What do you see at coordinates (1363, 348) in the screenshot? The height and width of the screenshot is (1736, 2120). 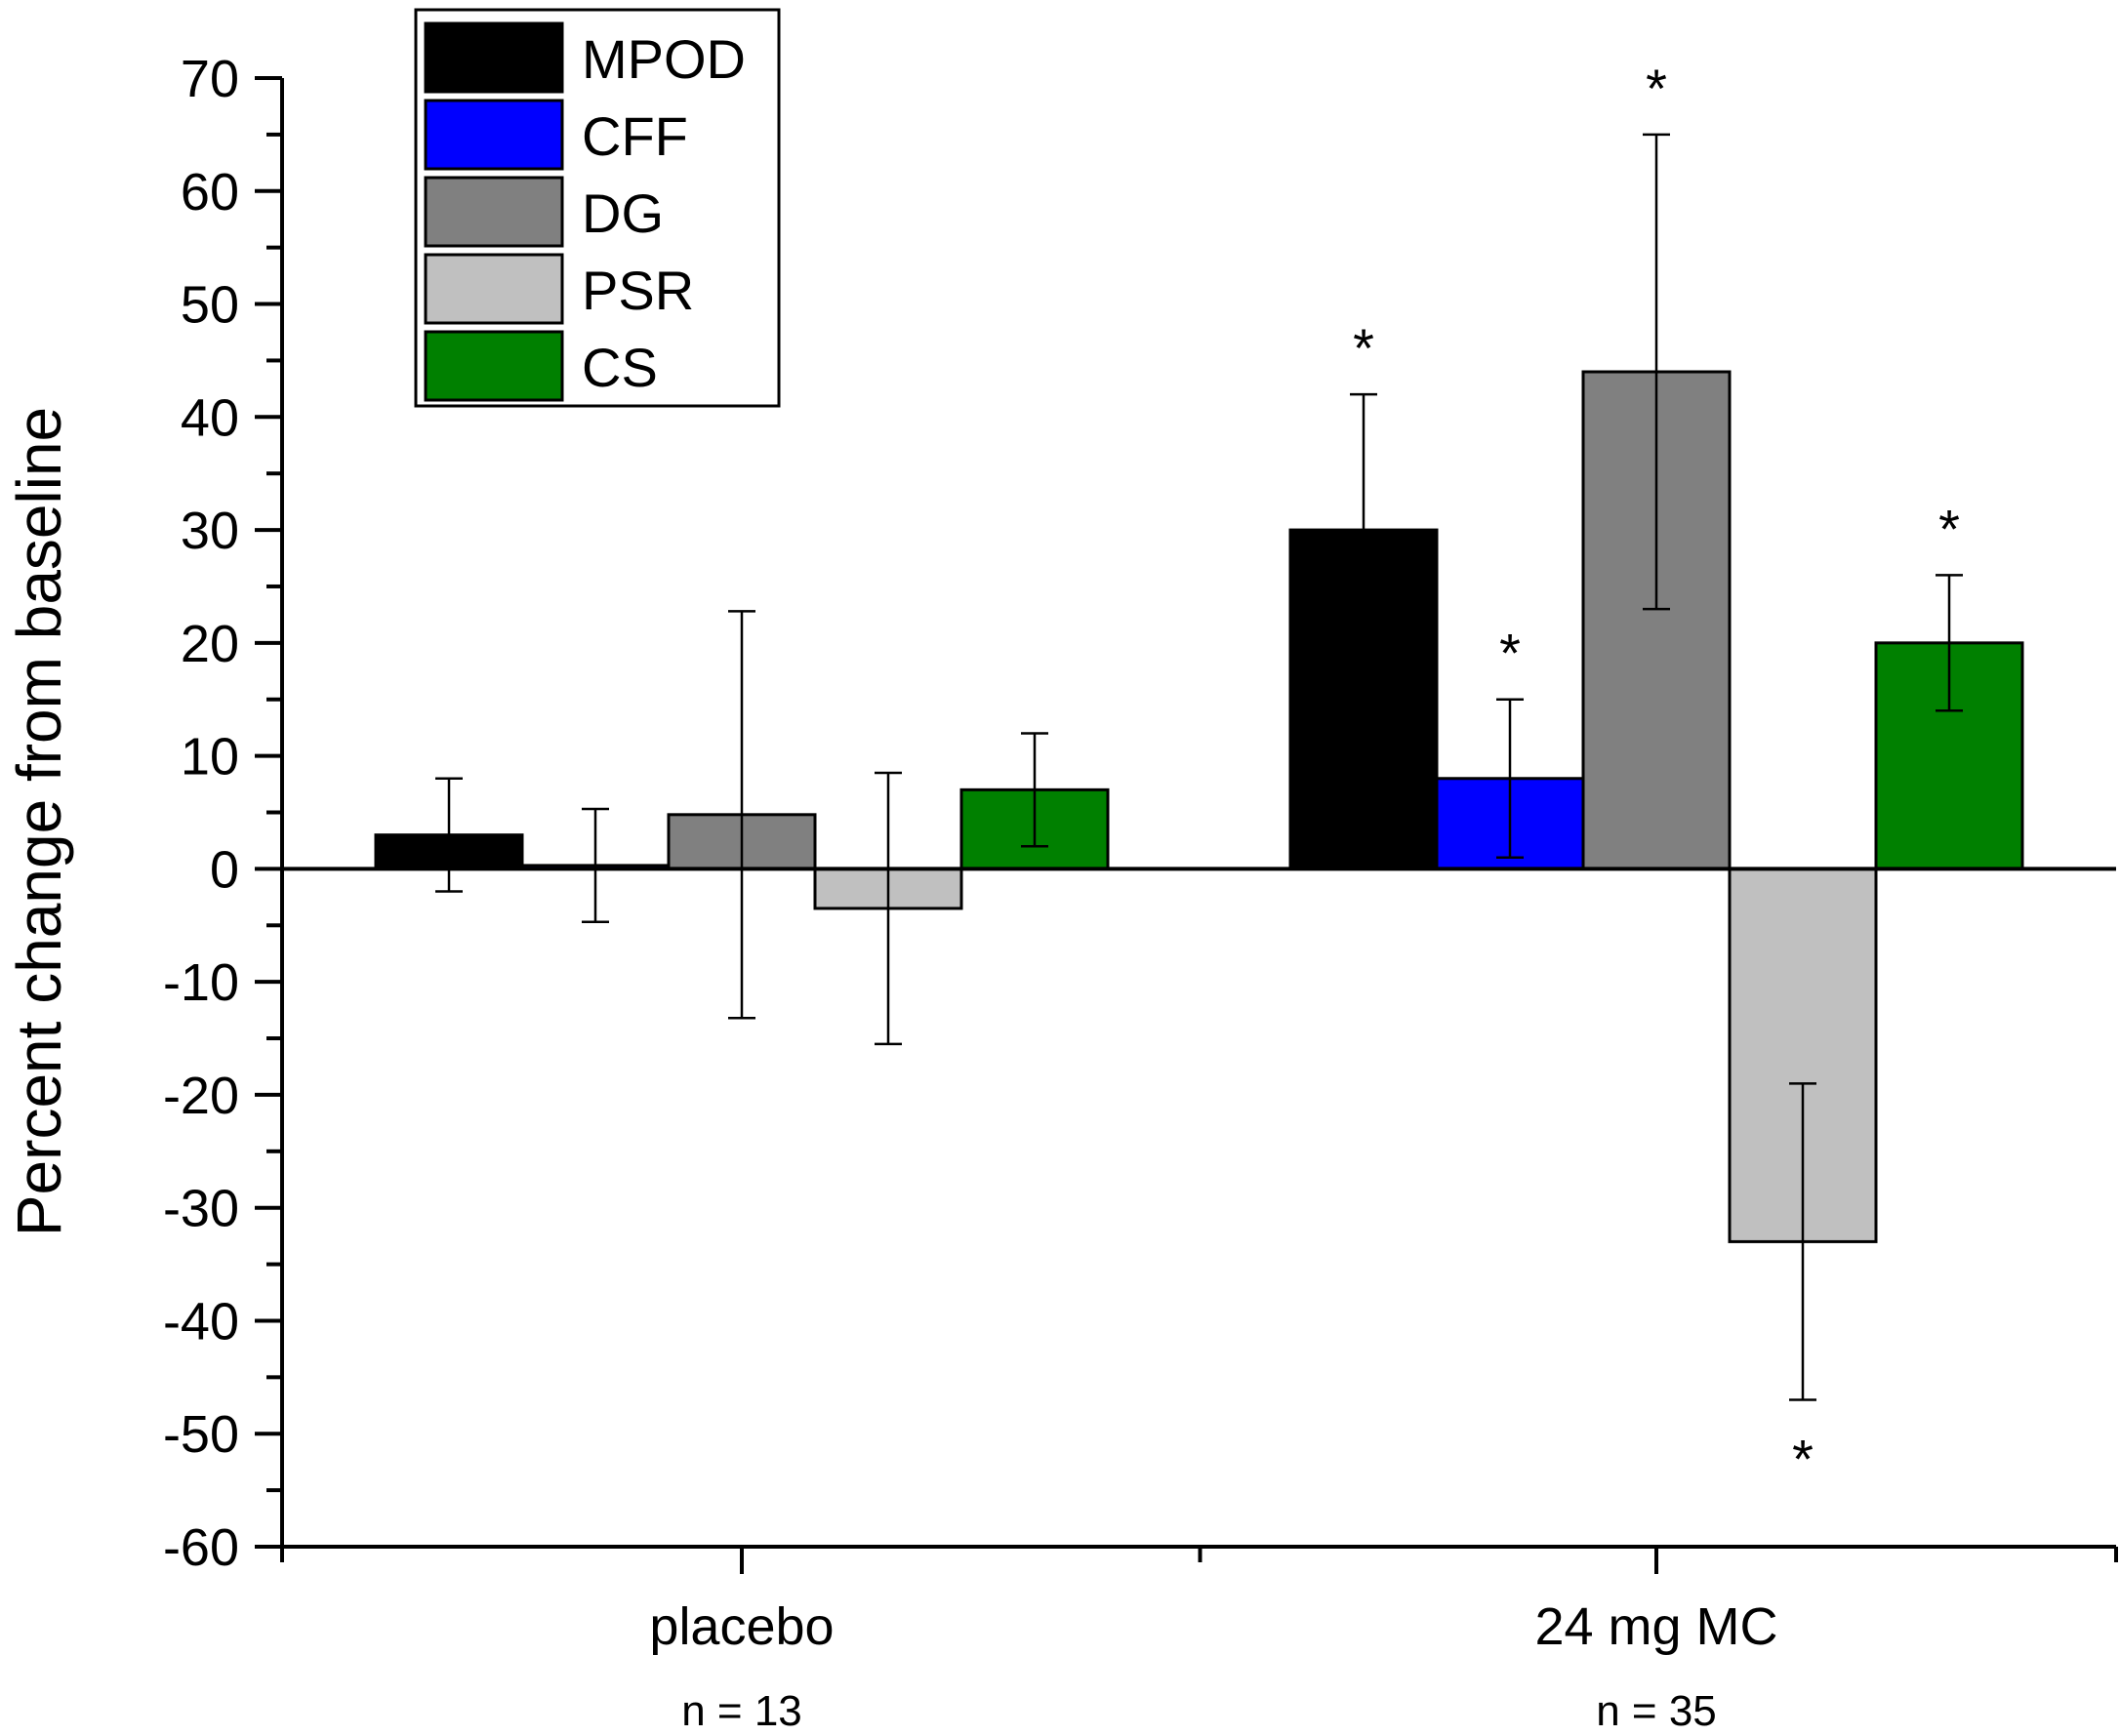 I see `significance-star-mpod: *` at bounding box center [1363, 348].